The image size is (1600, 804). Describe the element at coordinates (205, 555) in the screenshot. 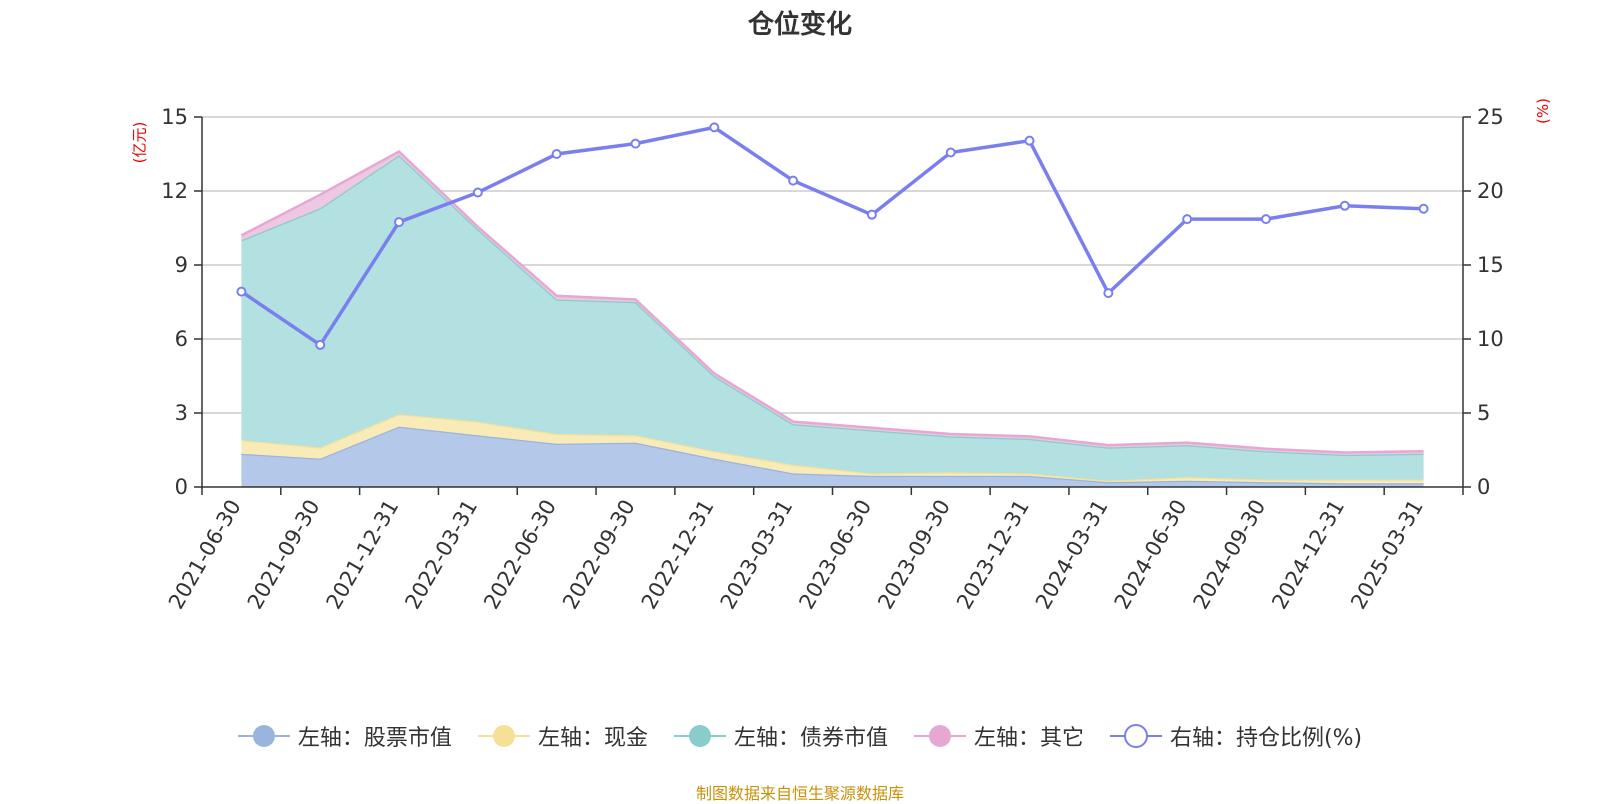

I see `x-axis-tick-label: 2021-06-30` at that location.